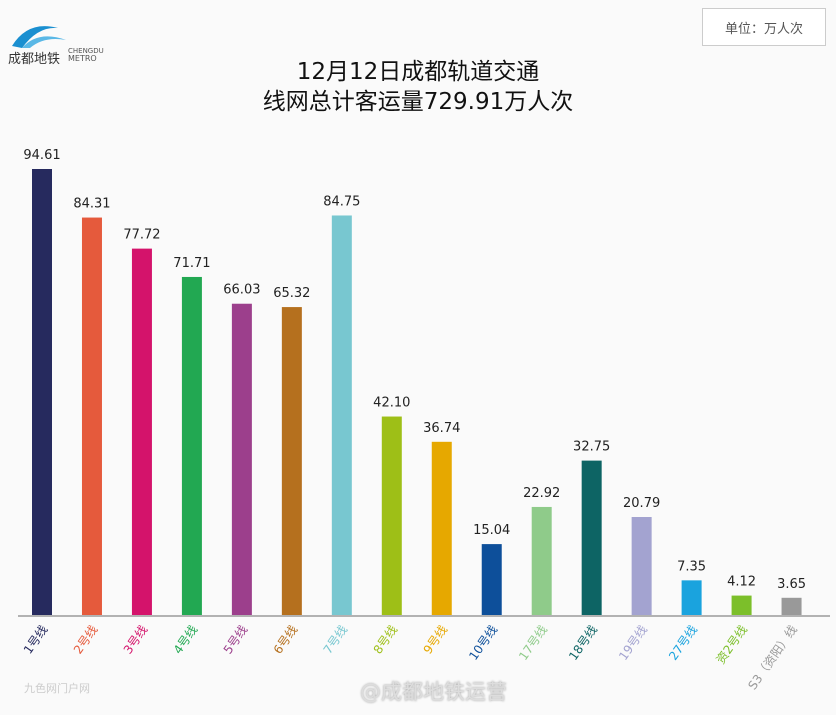 This screenshot has width=836, height=715. What do you see at coordinates (583, 643) in the screenshot?
I see `x-tick-label: 18号线` at bounding box center [583, 643].